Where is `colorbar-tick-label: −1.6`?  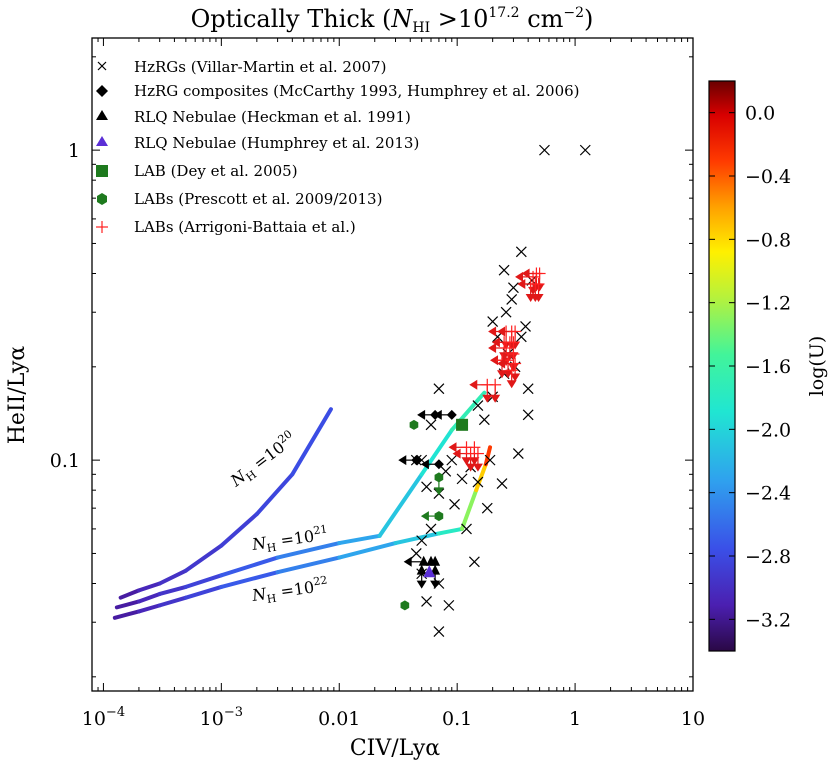 colorbar-tick-label: −1.6 is located at coordinates (768, 367).